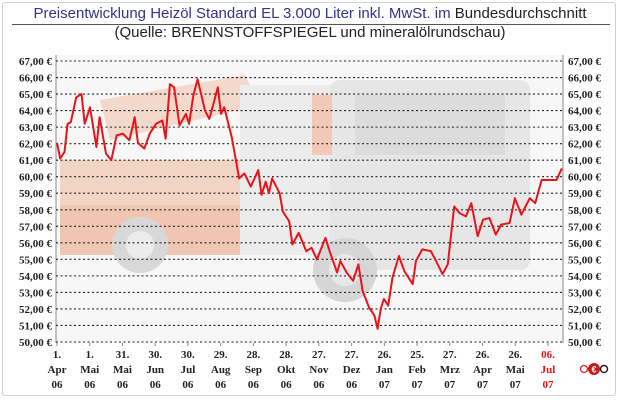  I want to click on y-tick-label-right: 55,00 €, so click(585, 260).